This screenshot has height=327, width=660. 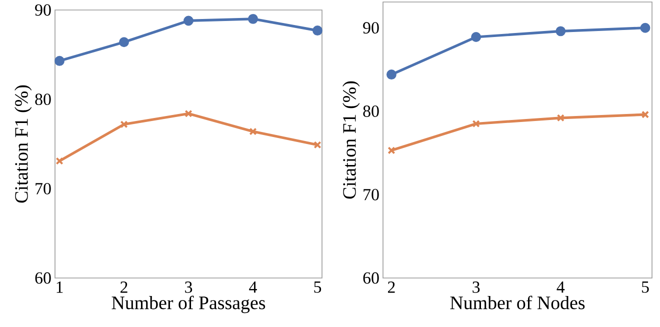 I want to click on x-tick-label: 1, so click(x=59, y=287).